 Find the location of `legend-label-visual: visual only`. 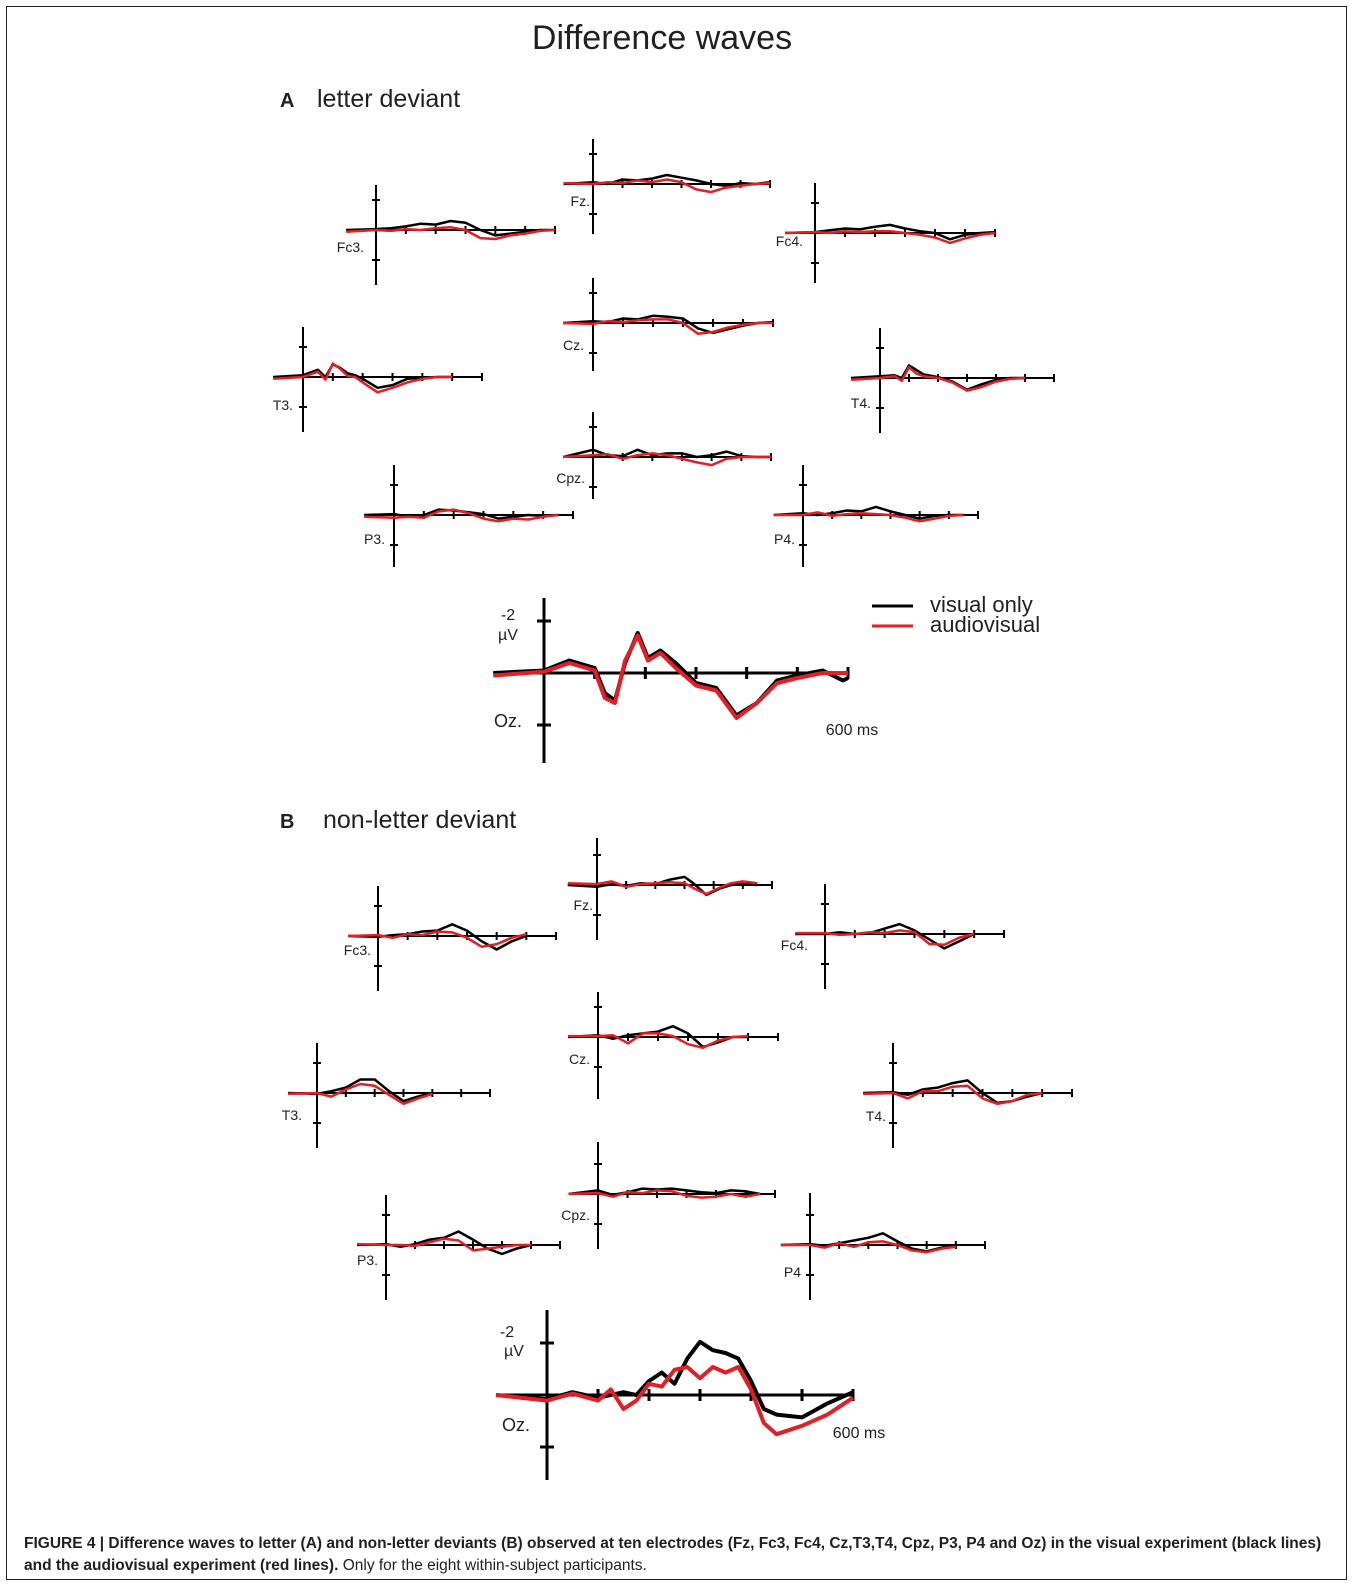

legend-label-visual: visual only is located at coordinates (981, 604).